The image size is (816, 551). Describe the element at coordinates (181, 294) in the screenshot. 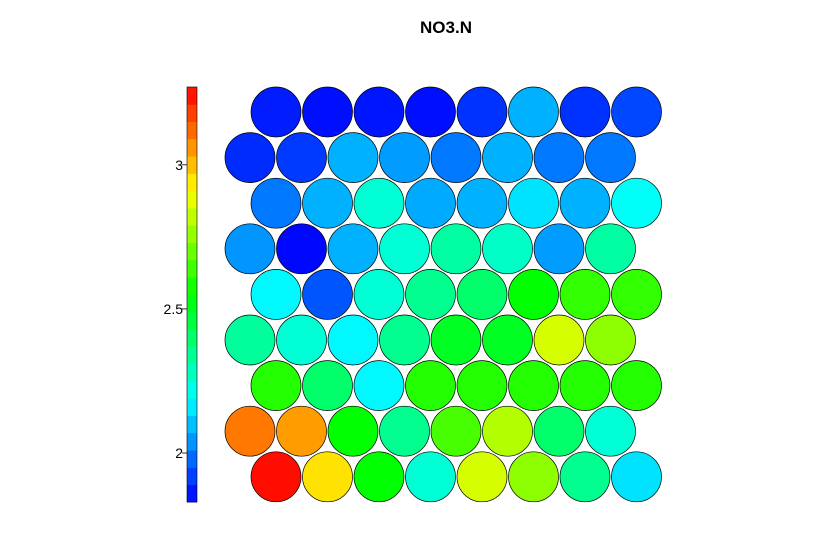

I see `color-legend: 22.53` at that location.